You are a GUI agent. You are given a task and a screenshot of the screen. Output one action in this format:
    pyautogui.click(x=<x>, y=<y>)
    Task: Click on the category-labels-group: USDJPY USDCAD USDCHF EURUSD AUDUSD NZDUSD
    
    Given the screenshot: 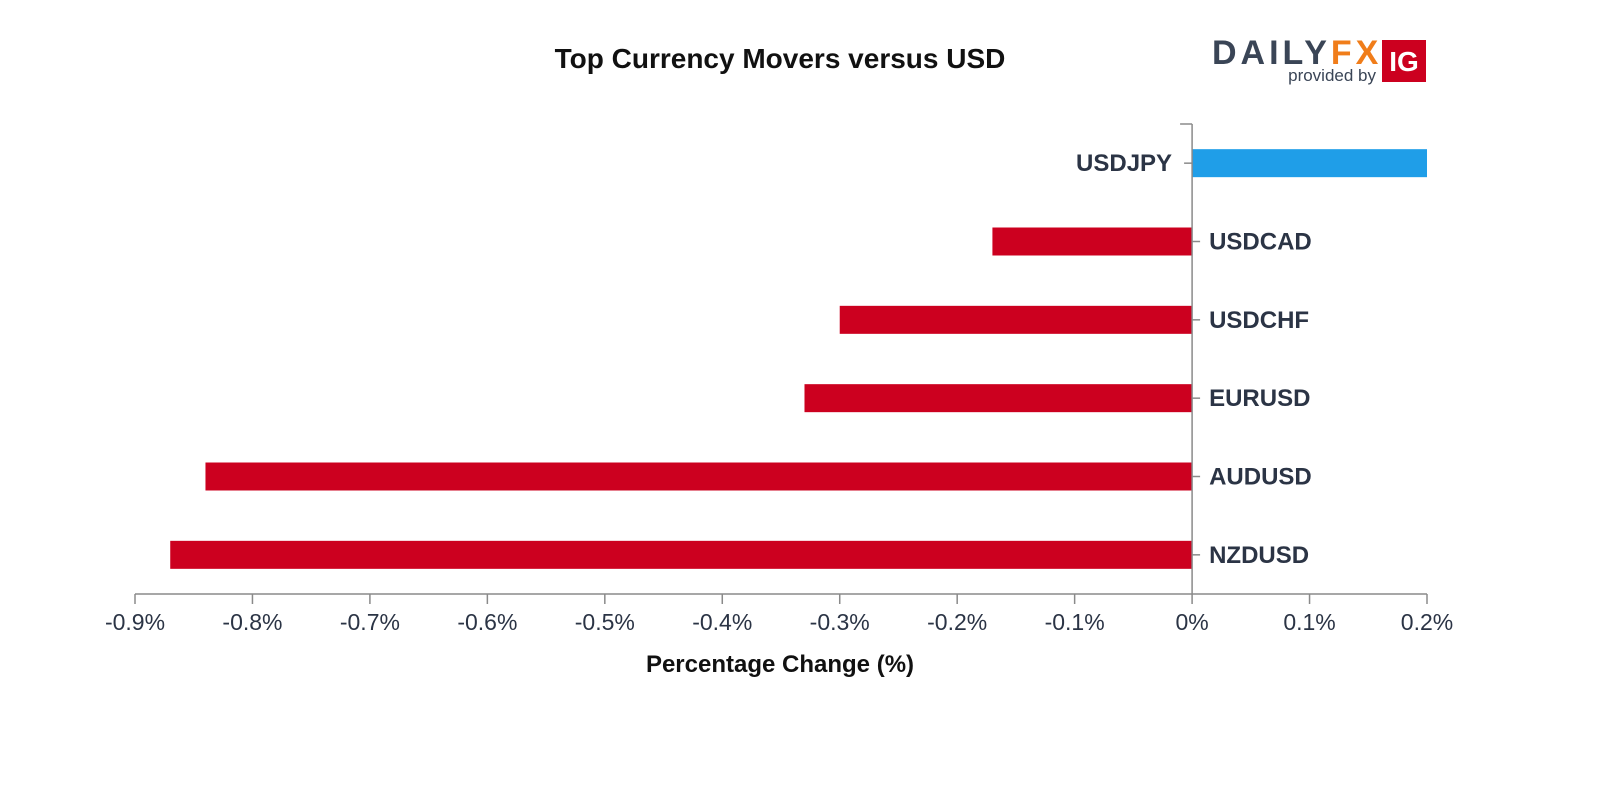 What is the action you would take?
    pyautogui.click(x=1194, y=359)
    